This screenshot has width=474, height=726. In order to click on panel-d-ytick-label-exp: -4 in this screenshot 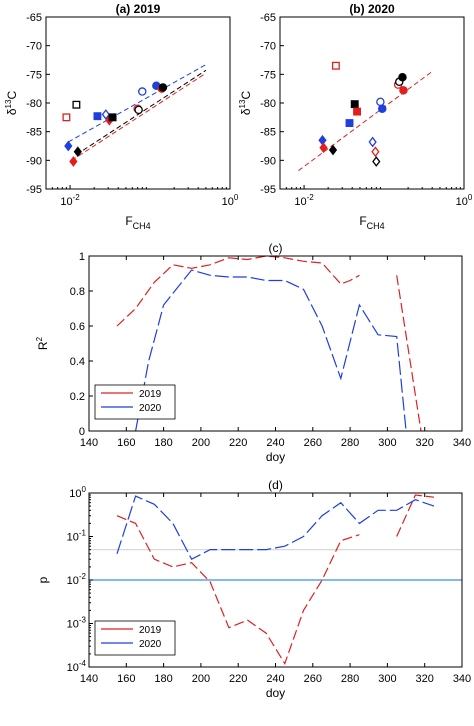, I will do `click(83, 663)`.